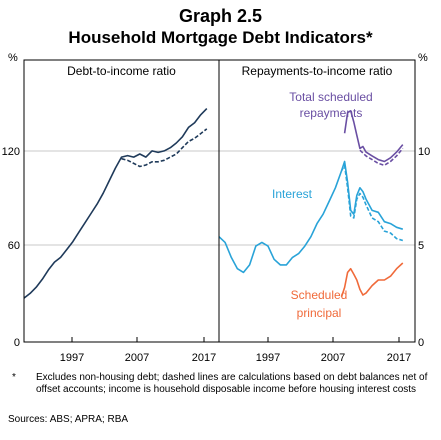 The image size is (441, 440). I want to click on sources-text: Sources: ABS; APRA; RBA, so click(68, 419).